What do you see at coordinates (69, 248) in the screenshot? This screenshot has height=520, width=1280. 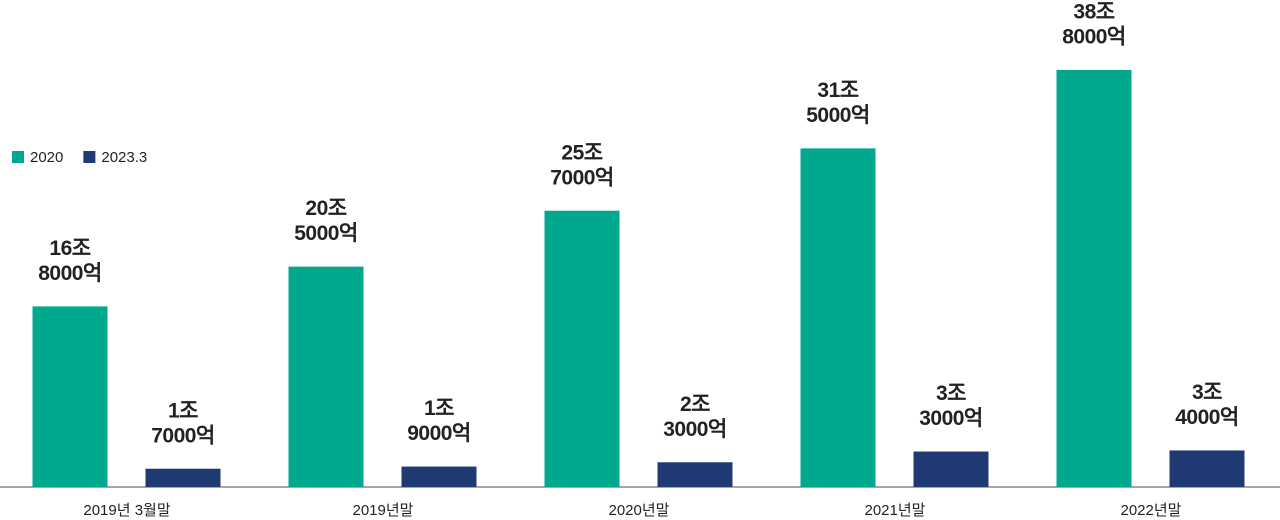 I see `value-label: 16조` at bounding box center [69, 248].